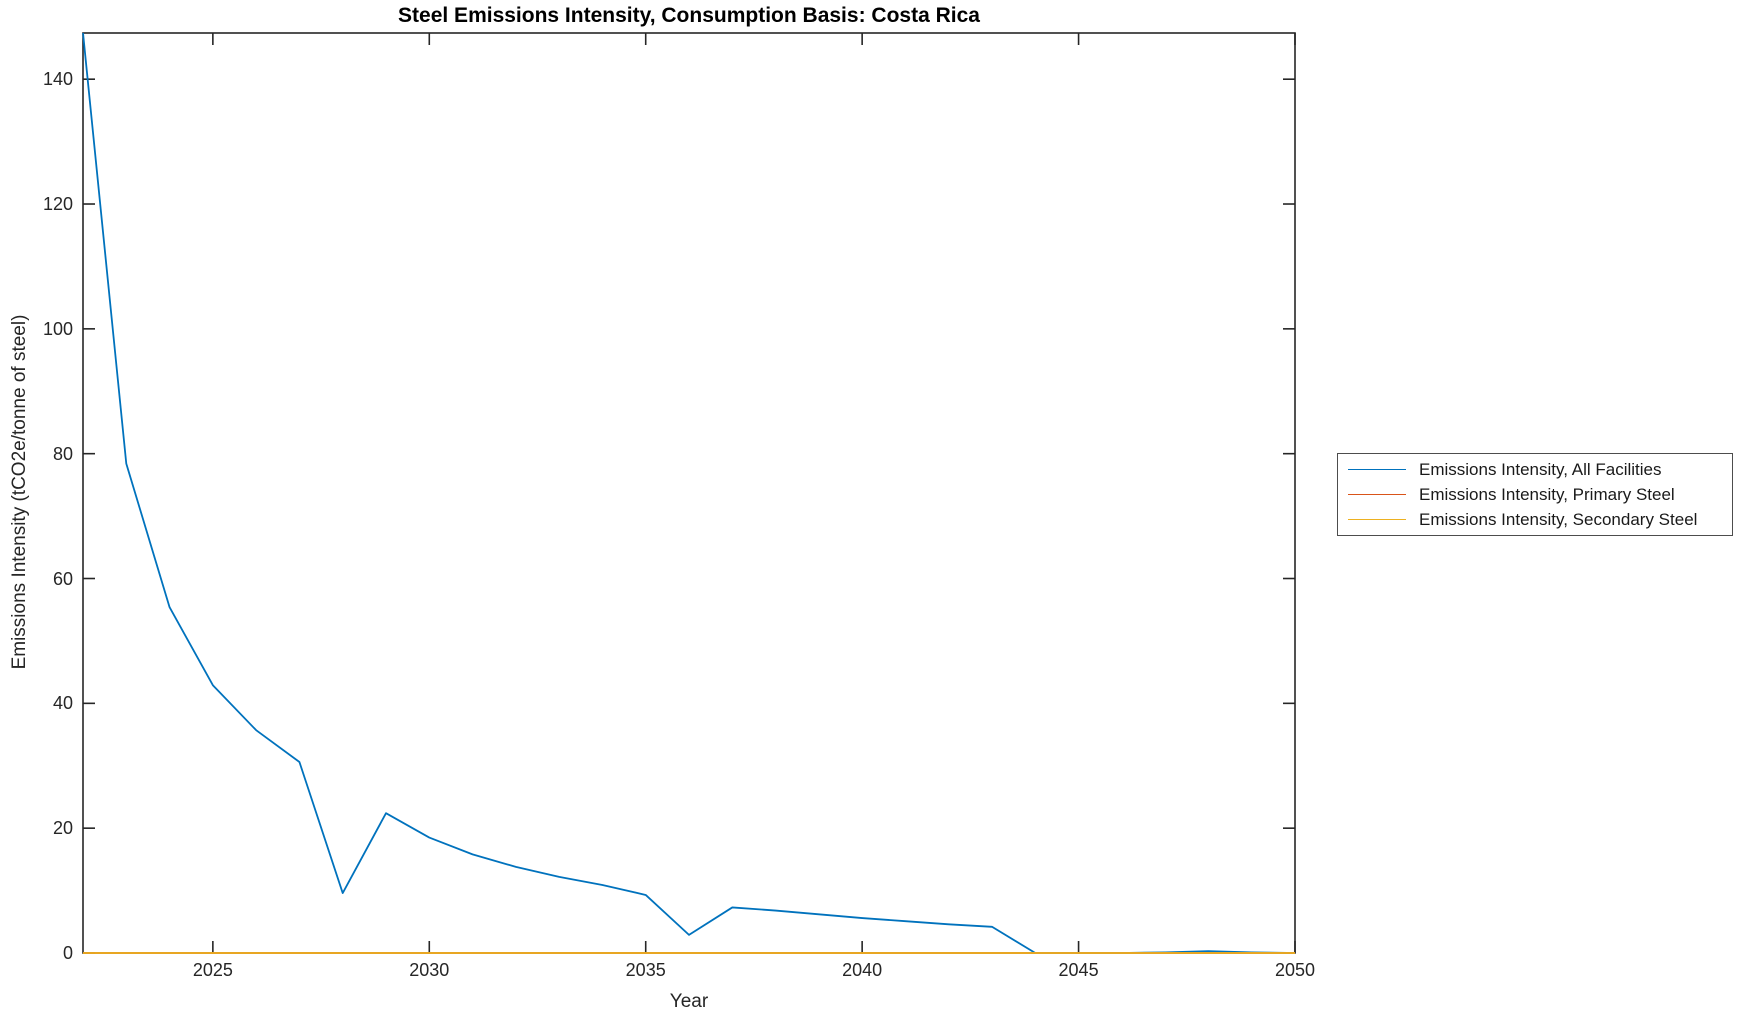 The width and height of the screenshot is (1742, 1021). Describe the element at coordinates (1558, 519) in the screenshot. I see `legend-label: Emissions Intensity, Secondary Steel` at that location.